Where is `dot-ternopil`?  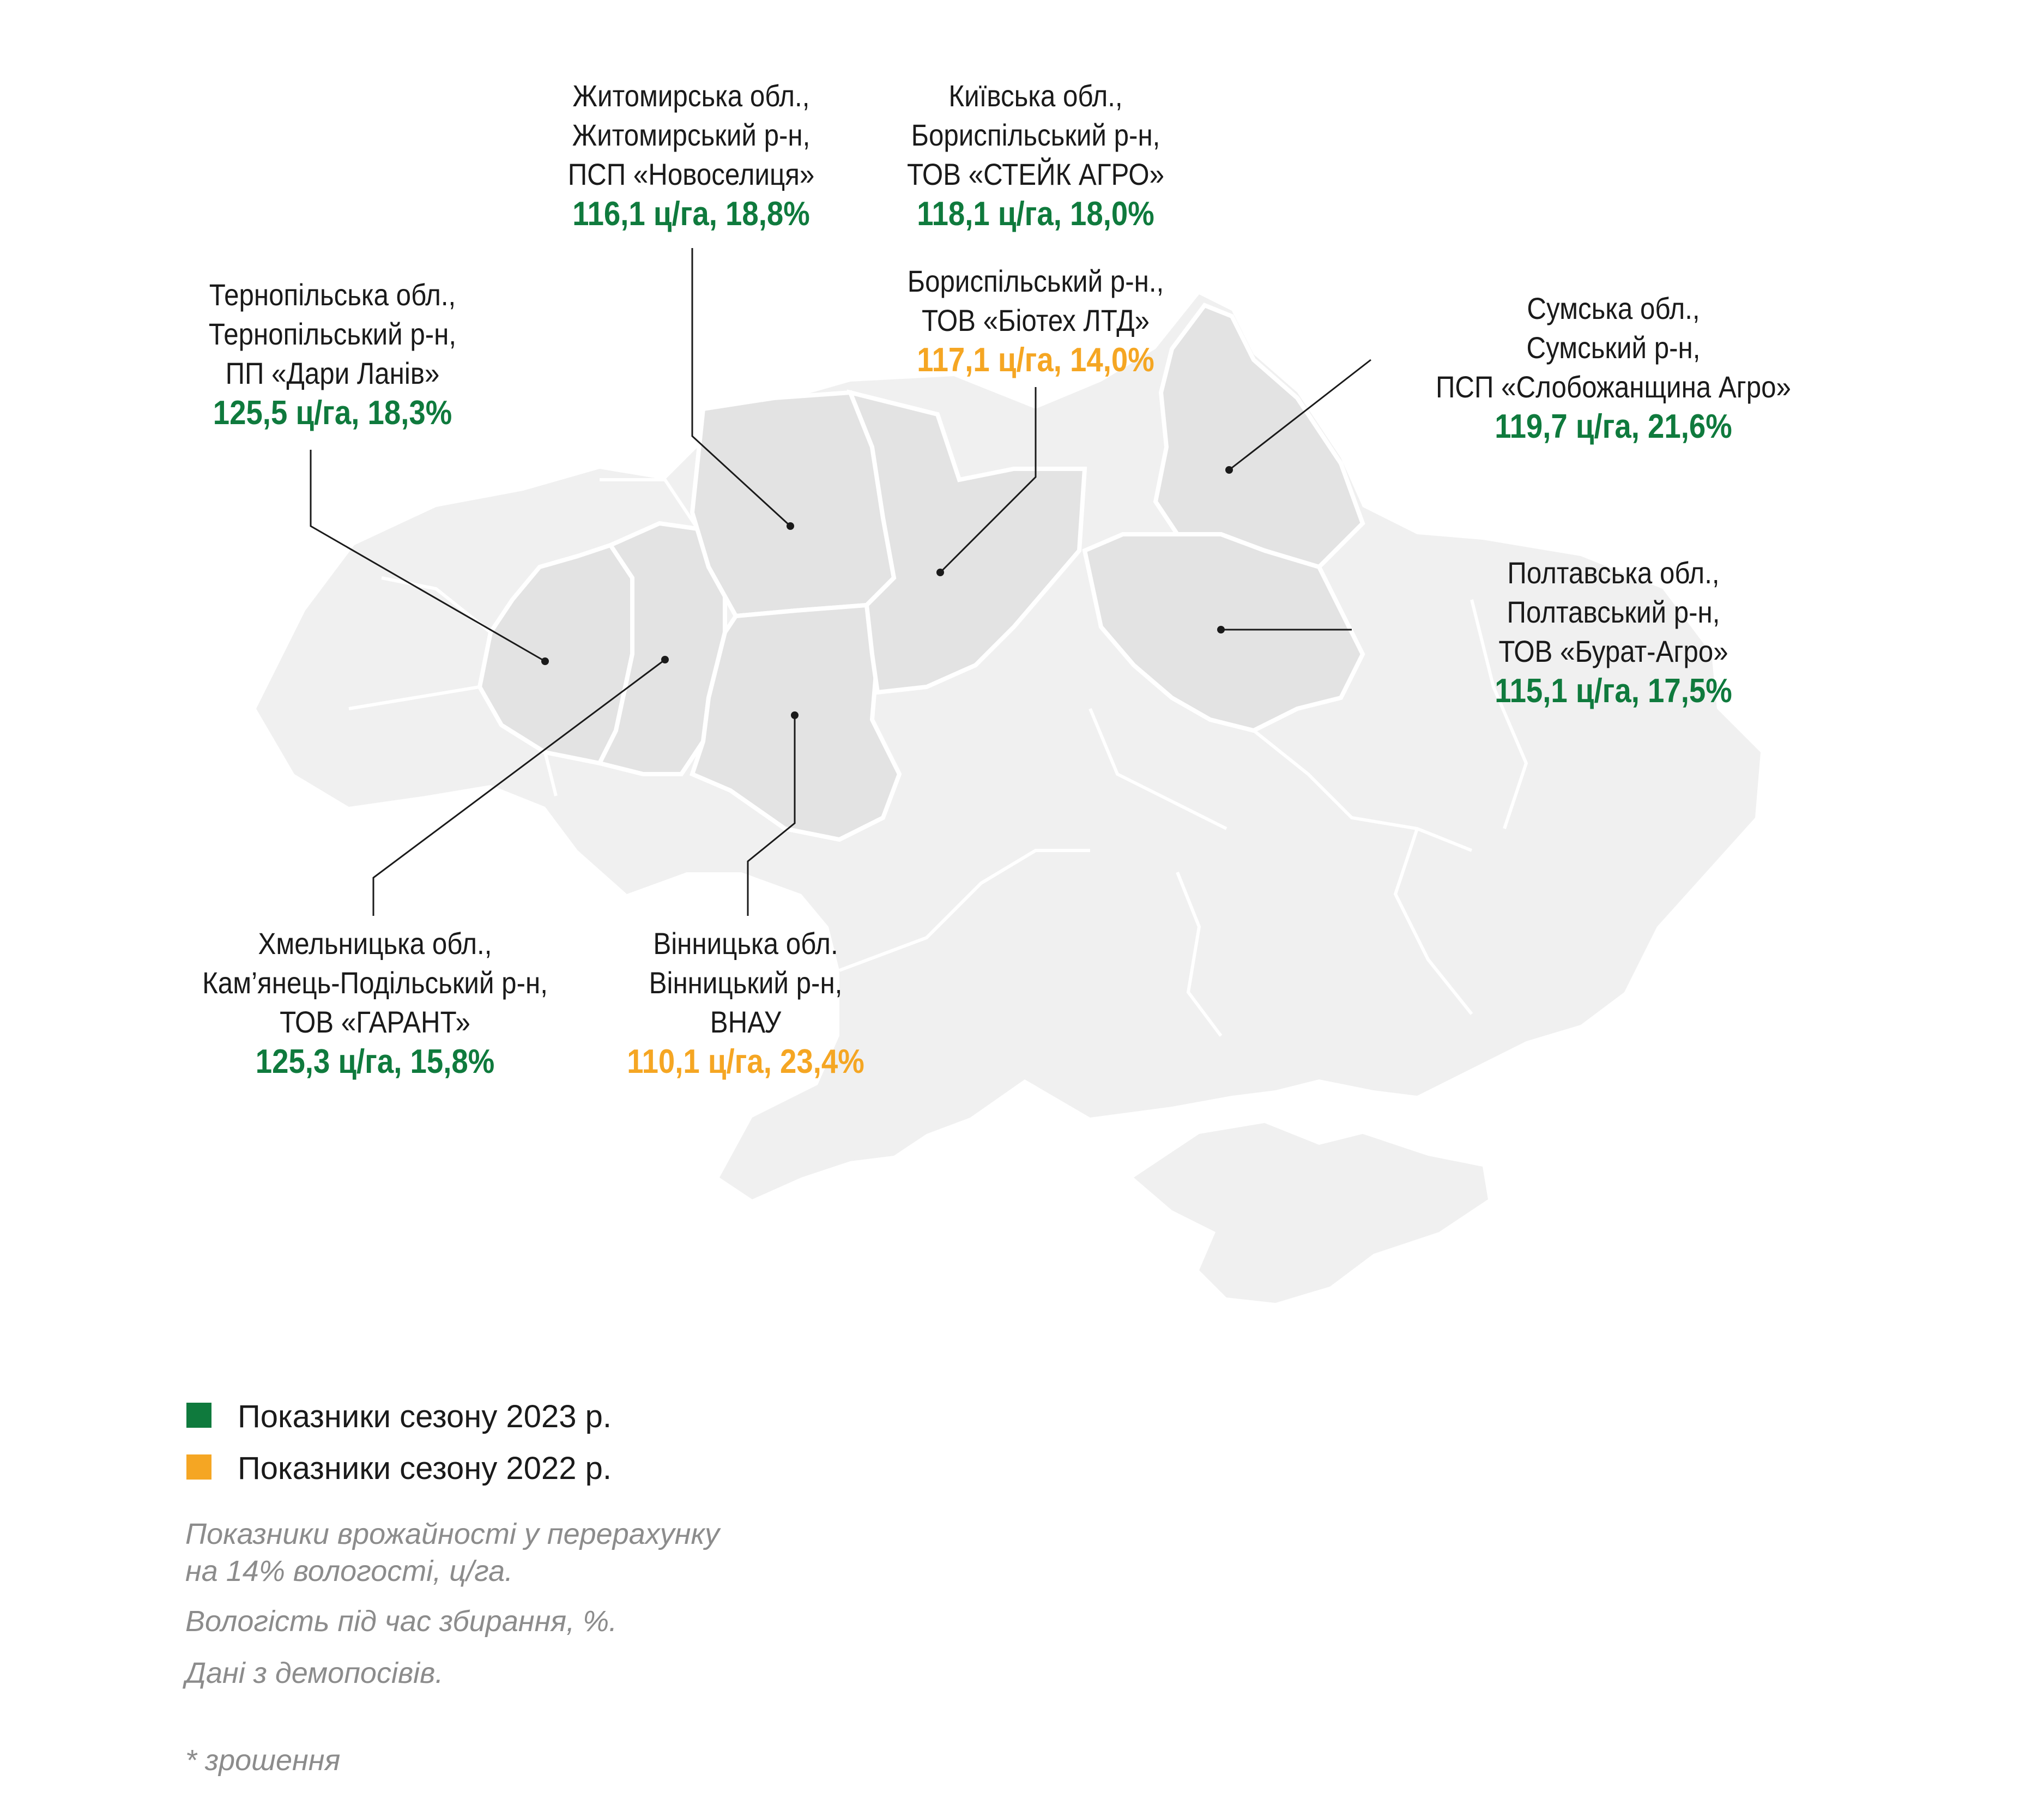
dot-ternopil is located at coordinates (545, 661).